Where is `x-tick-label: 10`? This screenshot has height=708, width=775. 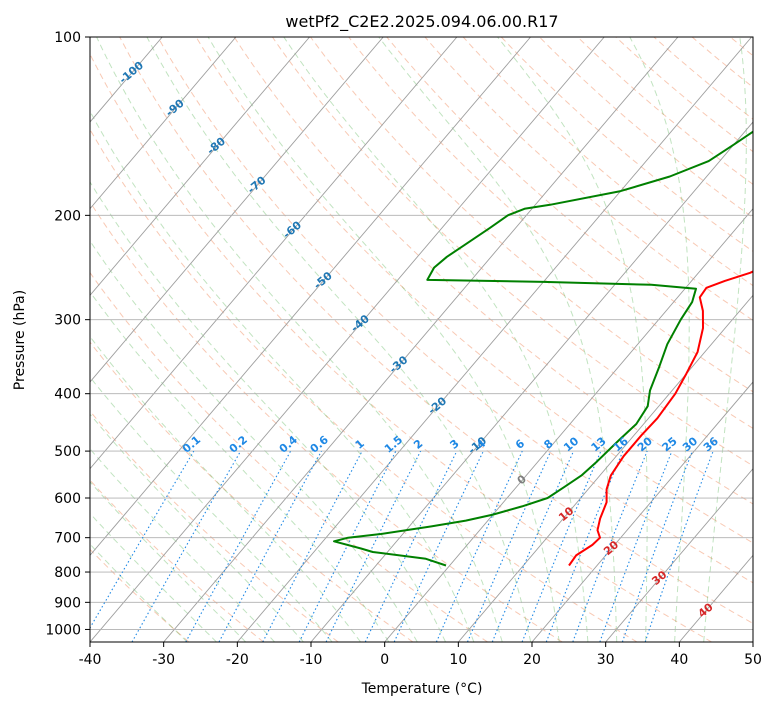 x-tick-label: 10 is located at coordinates (458, 660).